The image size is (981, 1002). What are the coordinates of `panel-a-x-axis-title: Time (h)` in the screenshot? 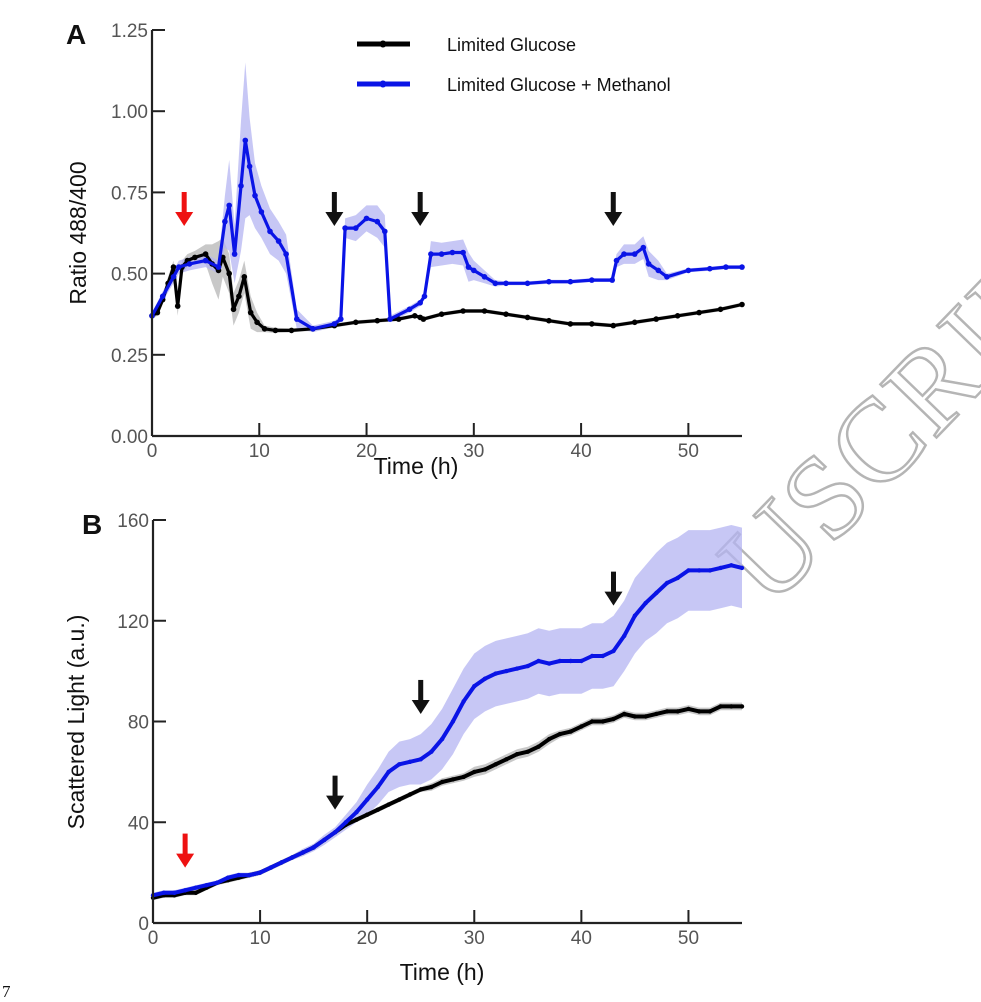 It's located at (416, 466).